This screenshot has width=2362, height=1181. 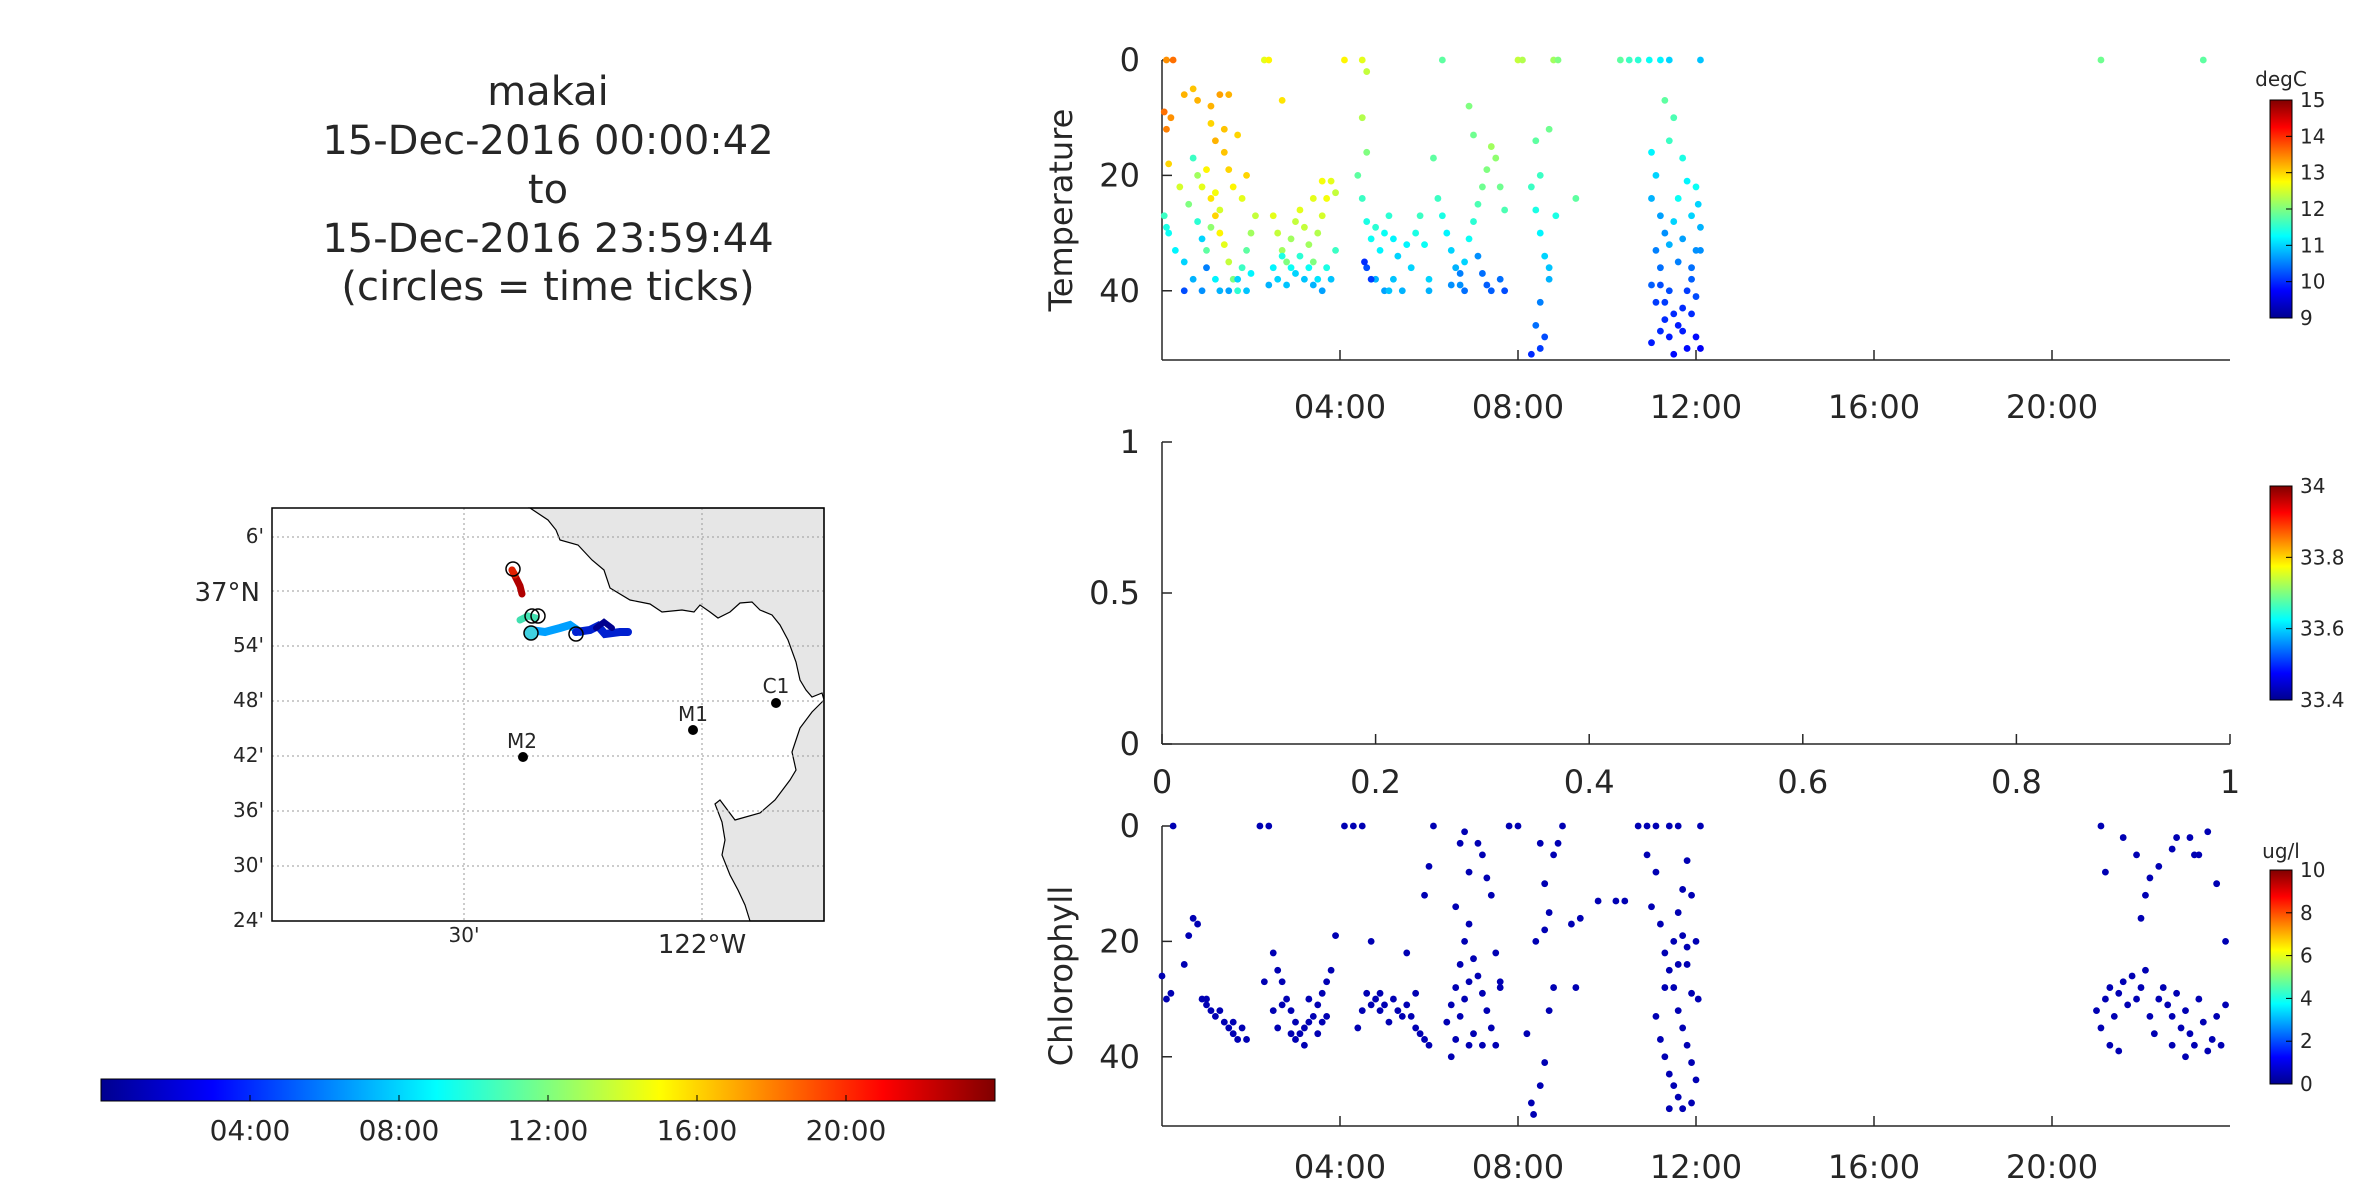 What do you see at coordinates (548, 714) in the screenshot?
I see `map-grid` at bounding box center [548, 714].